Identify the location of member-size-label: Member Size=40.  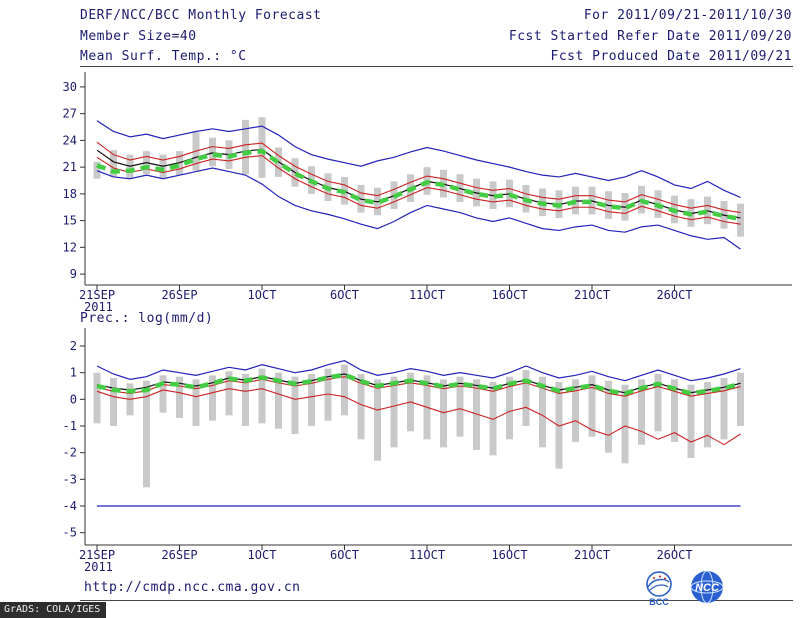
(138, 36).